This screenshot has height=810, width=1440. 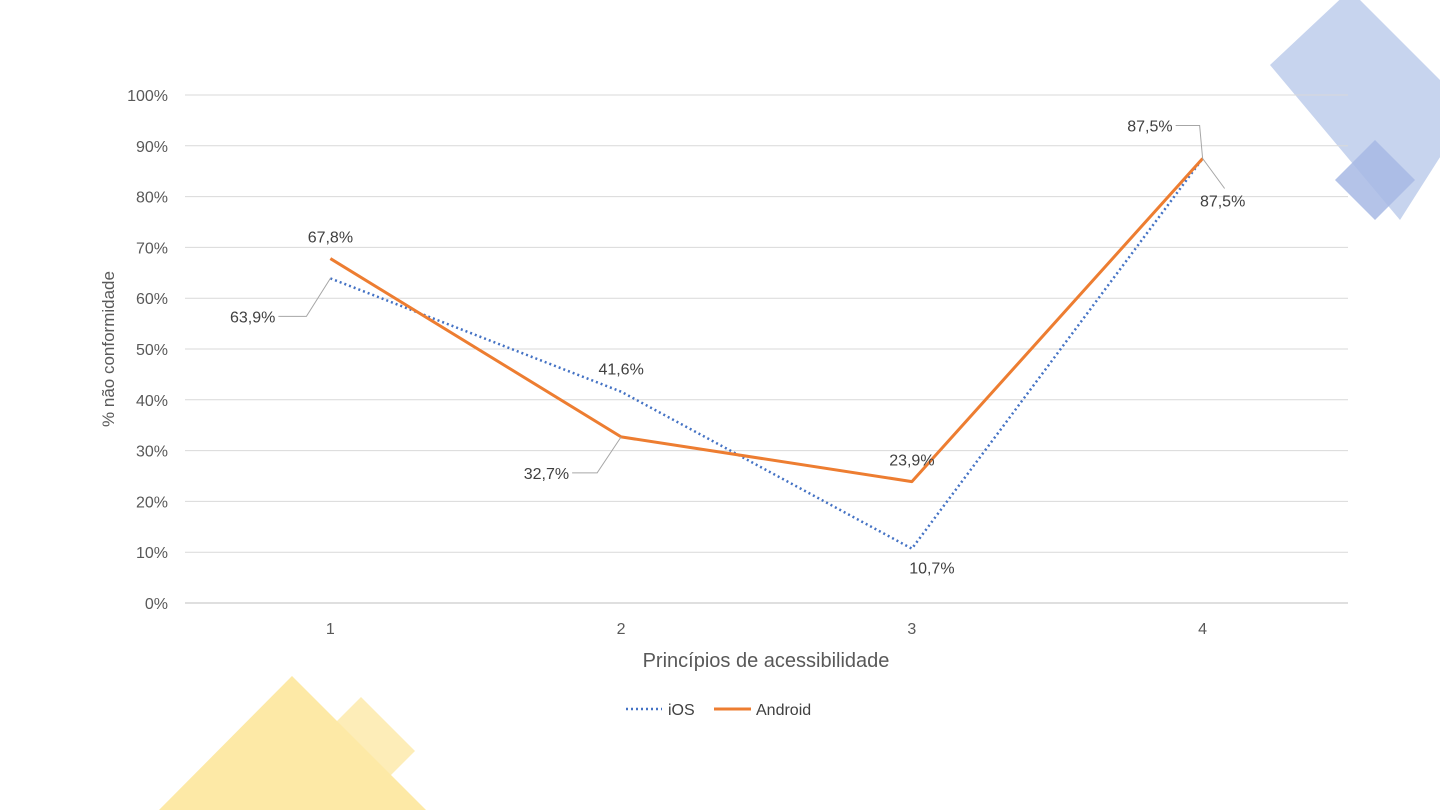 I want to click on legend-label-android: Android, so click(x=783, y=710).